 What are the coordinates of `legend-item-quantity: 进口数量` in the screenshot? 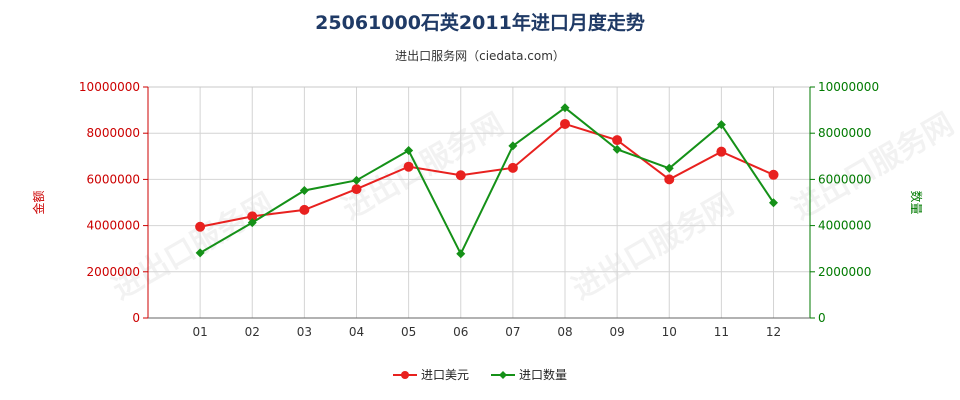 It's located at (529, 374).